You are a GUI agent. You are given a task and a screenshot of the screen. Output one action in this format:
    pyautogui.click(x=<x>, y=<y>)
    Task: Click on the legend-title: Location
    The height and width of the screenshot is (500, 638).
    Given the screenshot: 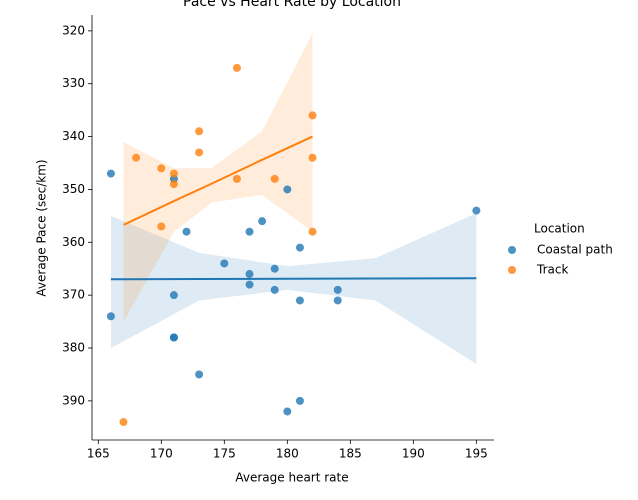 What is the action you would take?
    pyautogui.click(x=559, y=229)
    